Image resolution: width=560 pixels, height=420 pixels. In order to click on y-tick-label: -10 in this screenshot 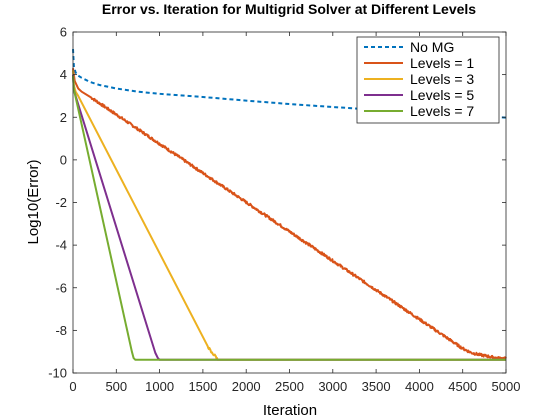, I will do `click(57, 373)`.